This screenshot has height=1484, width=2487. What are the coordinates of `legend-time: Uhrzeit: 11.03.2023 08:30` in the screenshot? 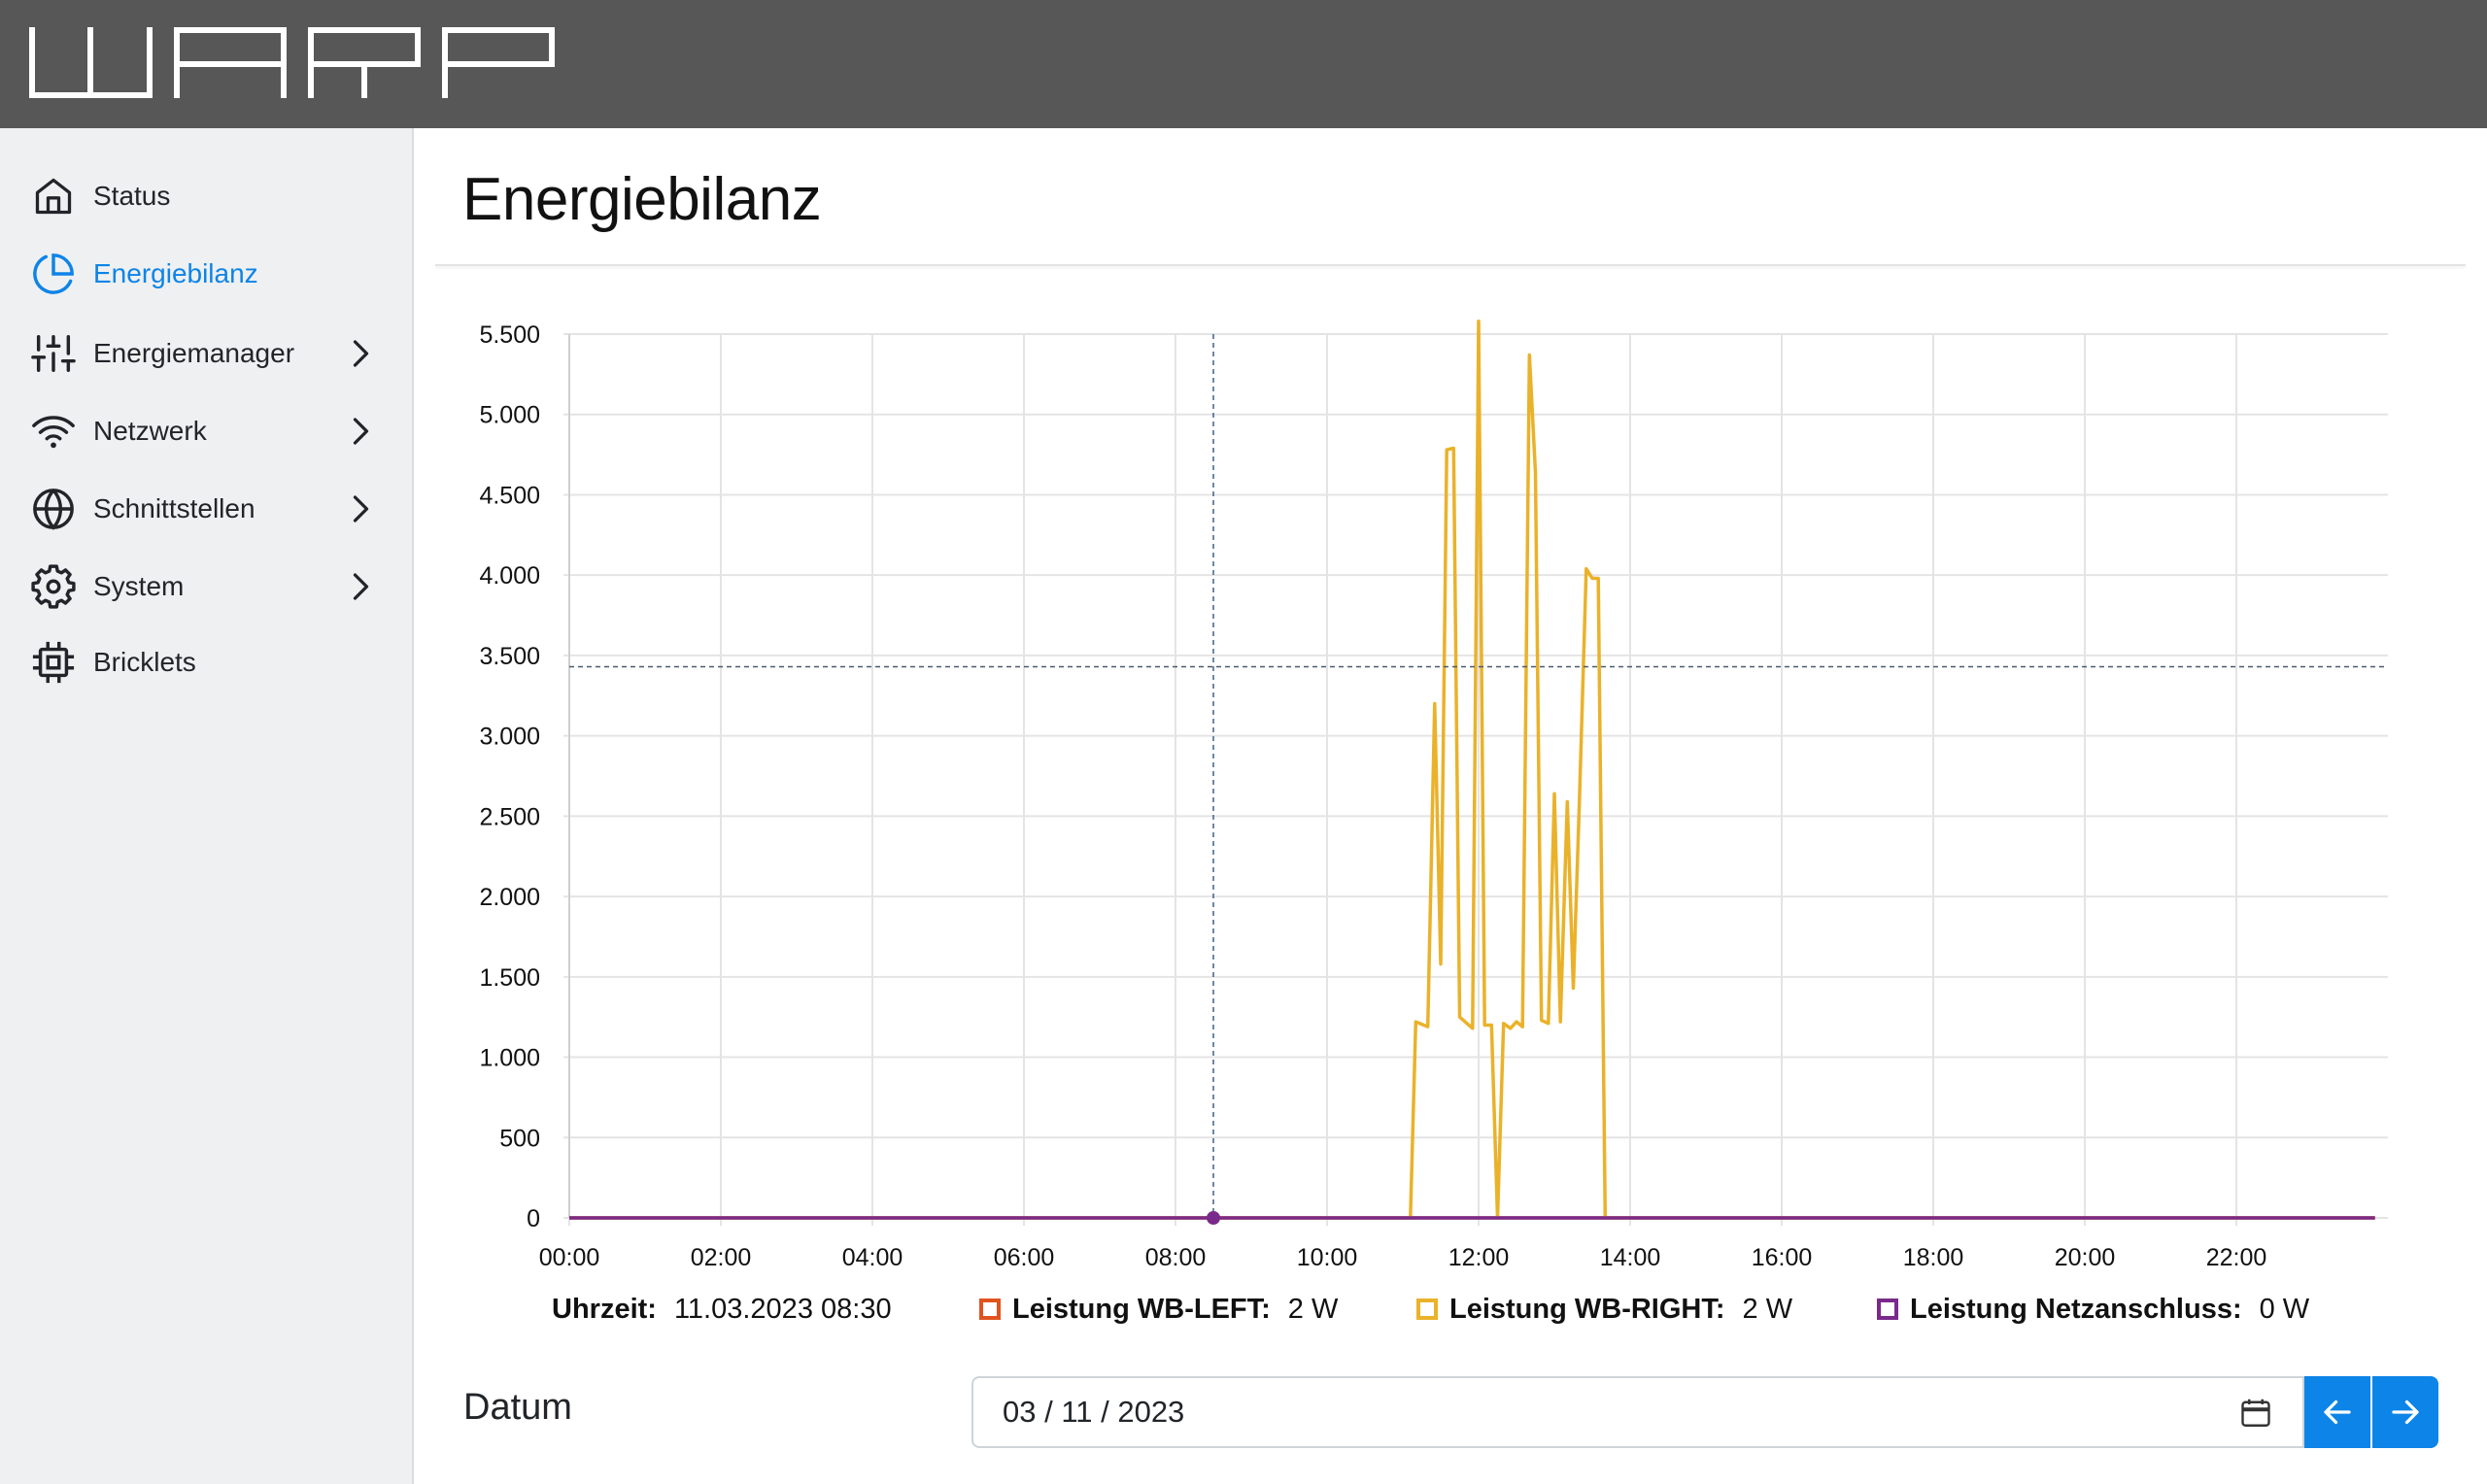 It's located at (722, 1309).